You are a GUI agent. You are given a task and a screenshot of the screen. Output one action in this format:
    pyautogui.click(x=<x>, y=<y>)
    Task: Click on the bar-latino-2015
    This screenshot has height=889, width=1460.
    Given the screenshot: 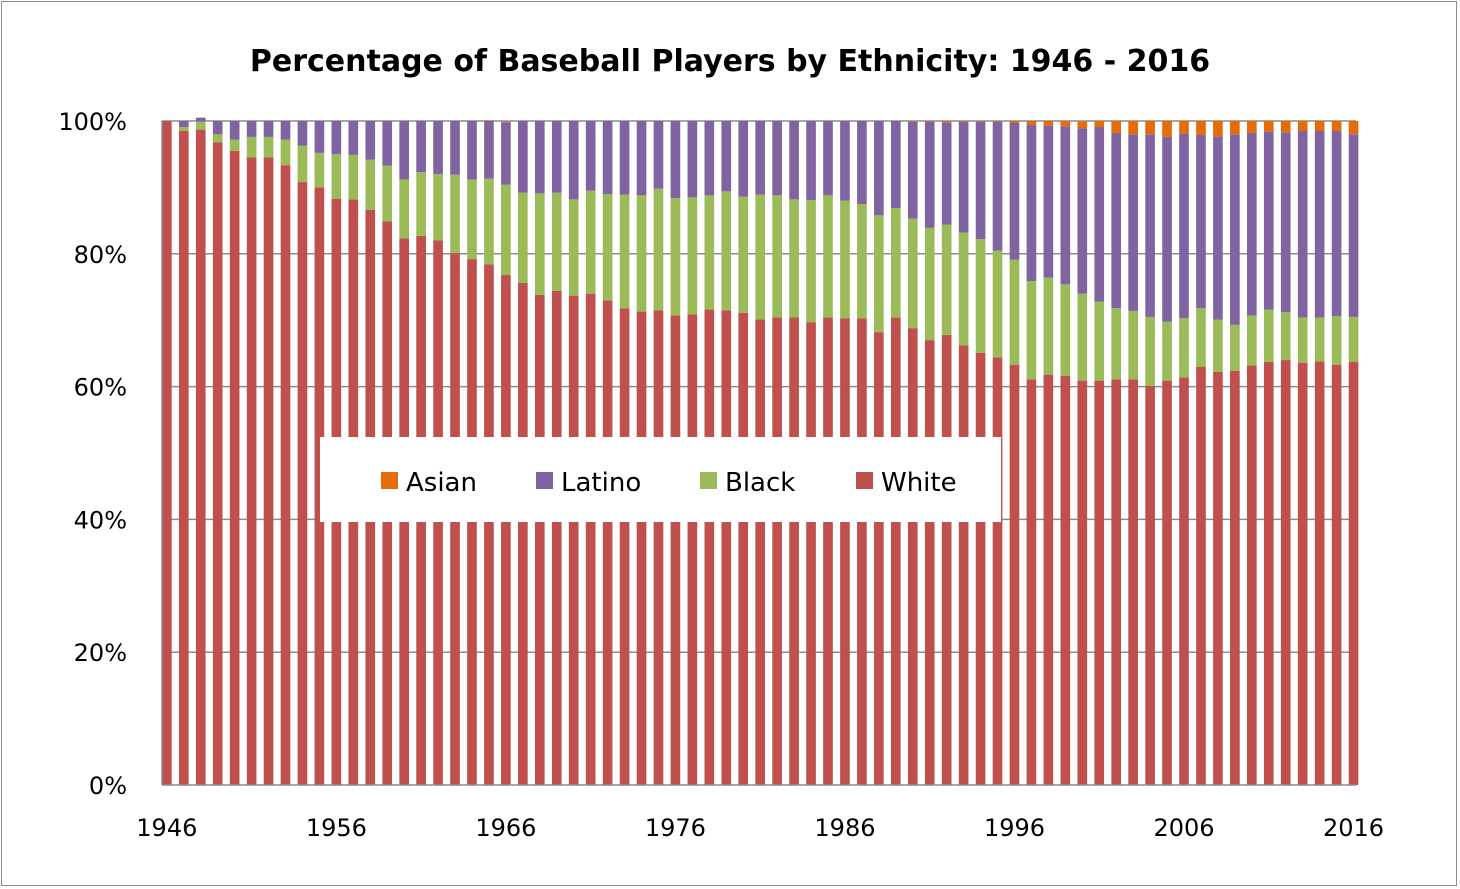 What is the action you would take?
    pyautogui.click(x=1336, y=223)
    